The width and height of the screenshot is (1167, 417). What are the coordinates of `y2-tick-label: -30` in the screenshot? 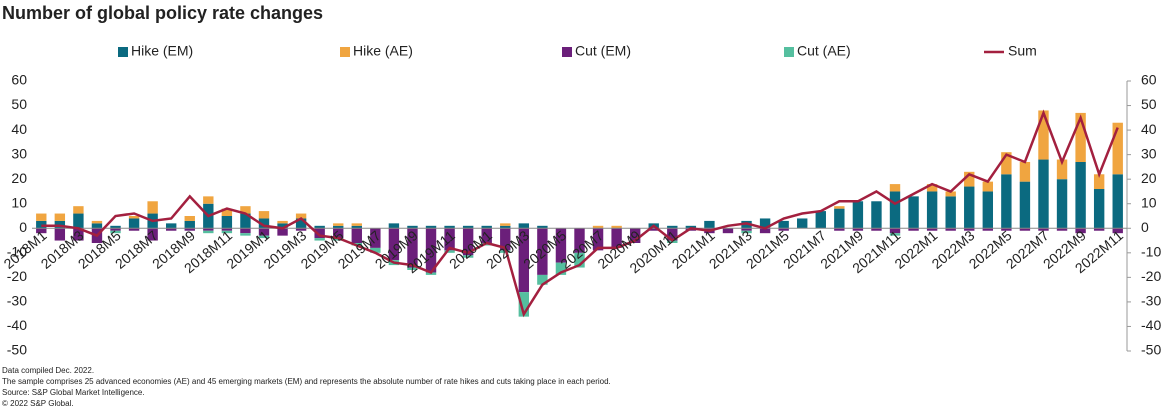 It's located at (1151, 301).